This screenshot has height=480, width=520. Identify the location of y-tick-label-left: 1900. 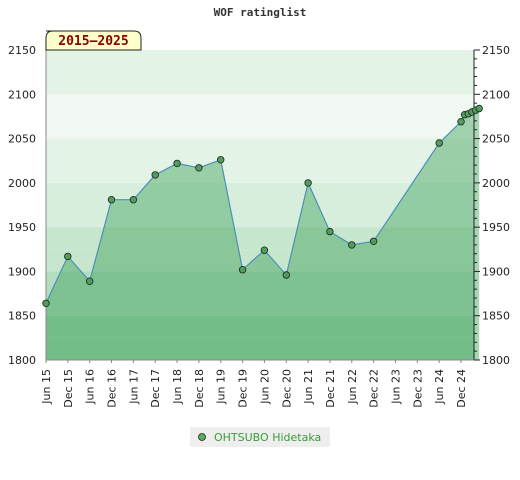
(22, 271).